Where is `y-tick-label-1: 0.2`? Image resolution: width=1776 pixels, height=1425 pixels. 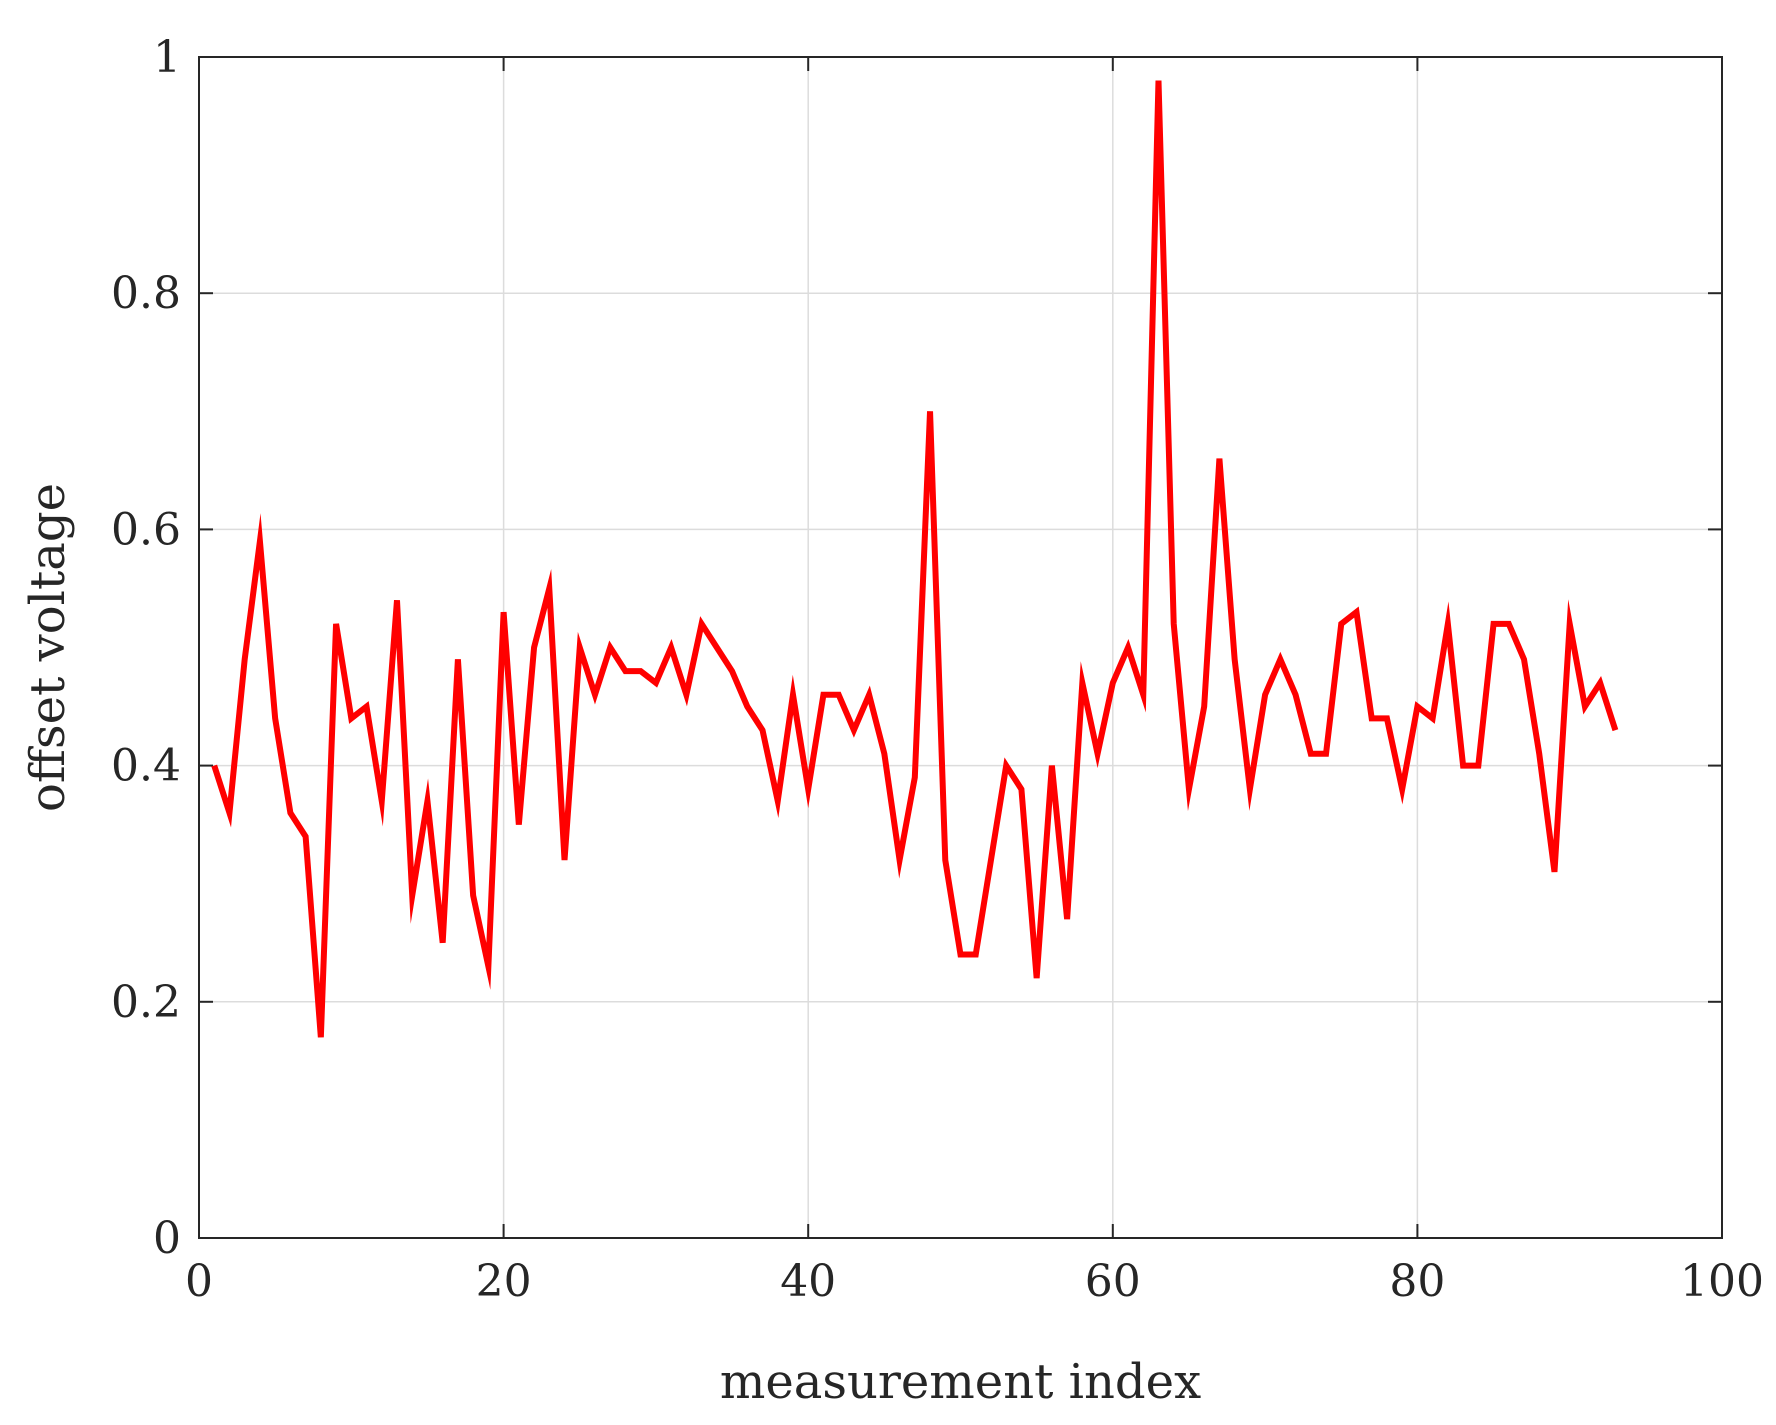
y-tick-label-1: 0.2 is located at coordinates (146, 1002).